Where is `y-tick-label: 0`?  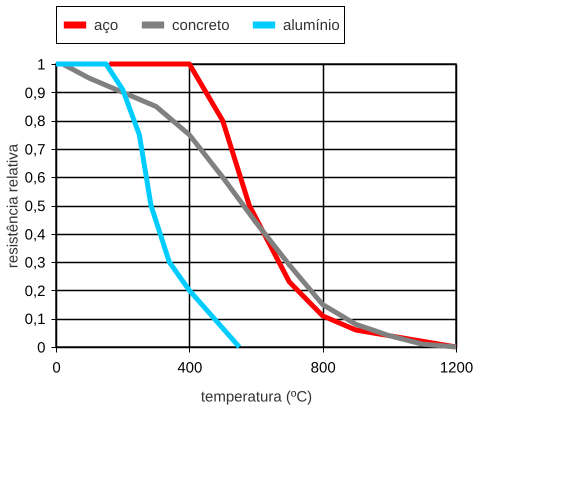
y-tick-label: 0 is located at coordinates (41, 348).